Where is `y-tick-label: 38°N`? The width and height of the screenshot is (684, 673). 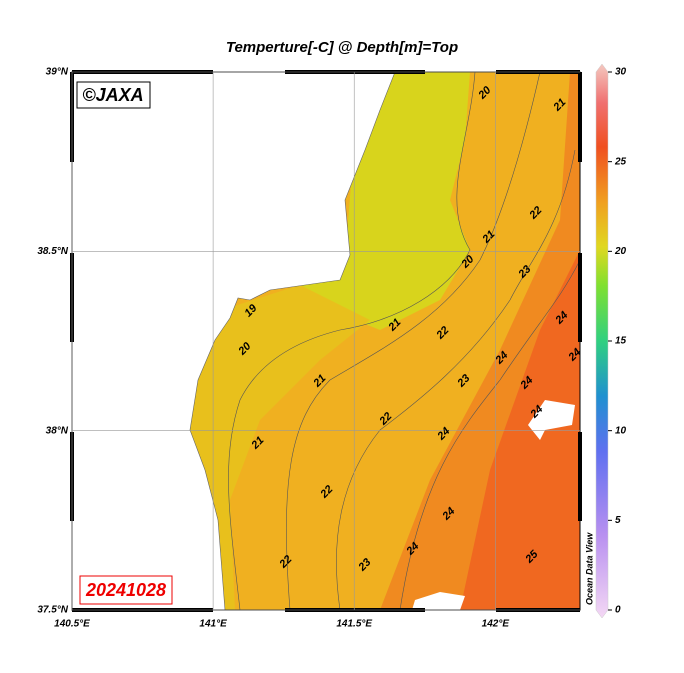 y-tick-label: 38°N is located at coordinates (57, 430).